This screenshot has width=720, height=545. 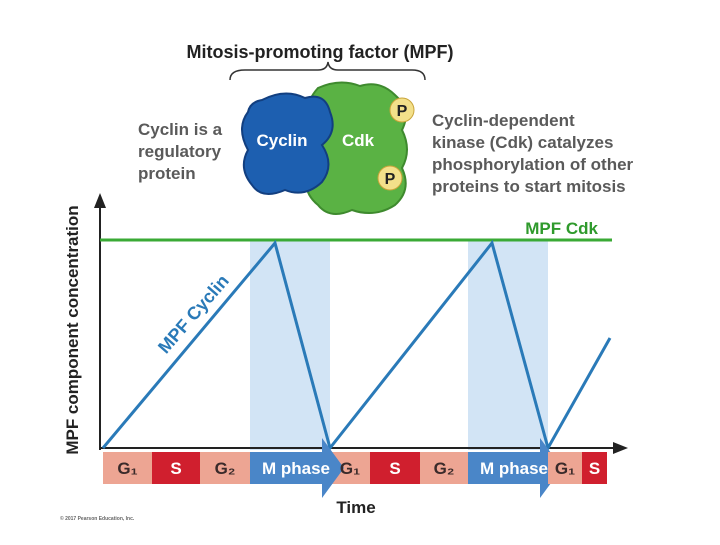 I want to click on y-arrow, so click(x=100, y=200).